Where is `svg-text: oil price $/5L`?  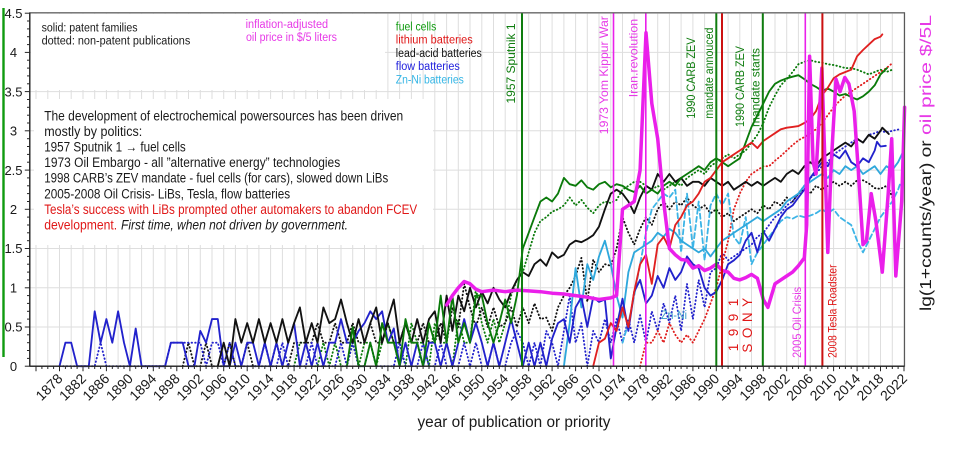
svg-text: oil price $/5L is located at coordinates (926, 74).